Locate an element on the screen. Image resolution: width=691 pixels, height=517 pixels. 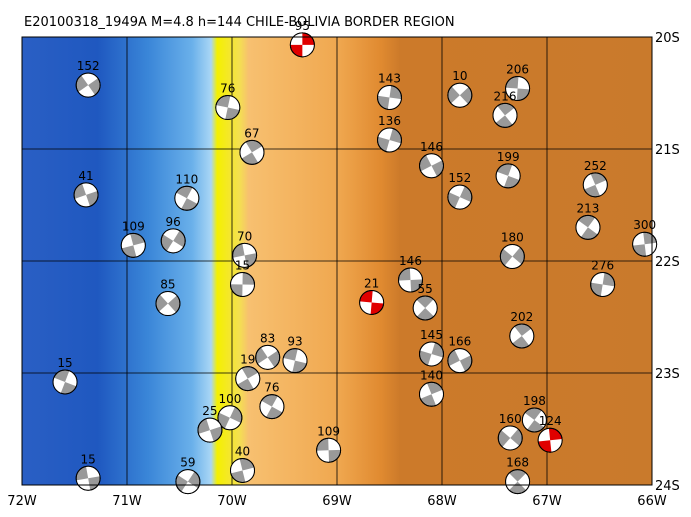
lon-tick-label: 69W is located at coordinates (337, 501).